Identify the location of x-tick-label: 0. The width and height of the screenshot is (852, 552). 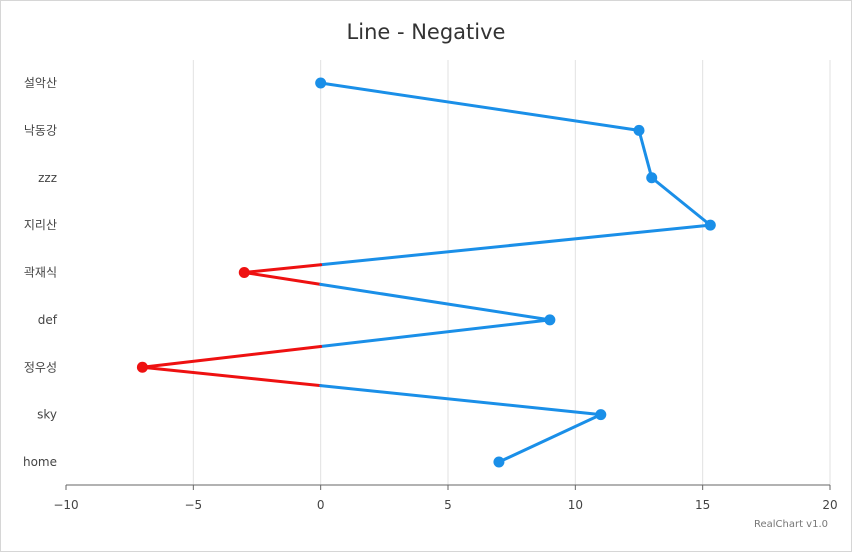
(321, 505).